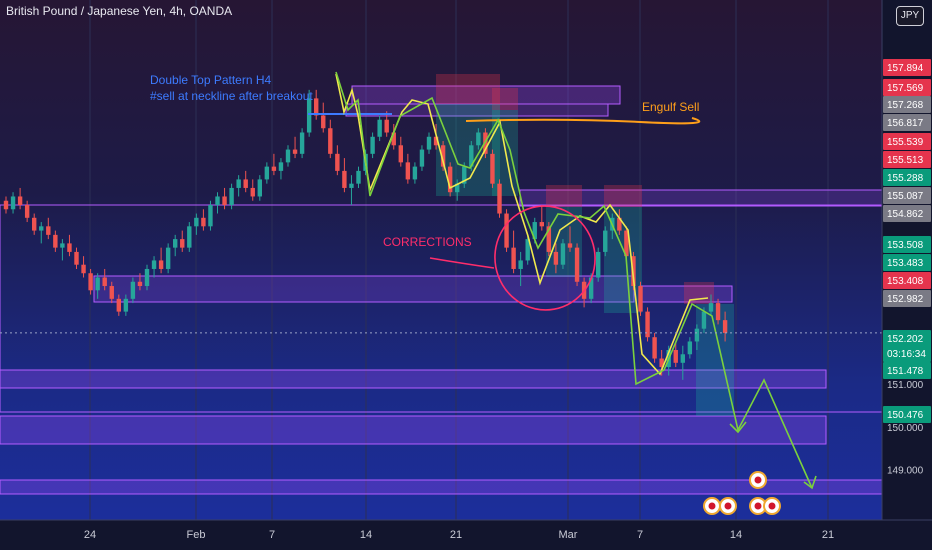 This screenshot has width=932, height=550. I want to click on price-label: 155.087, so click(905, 196).